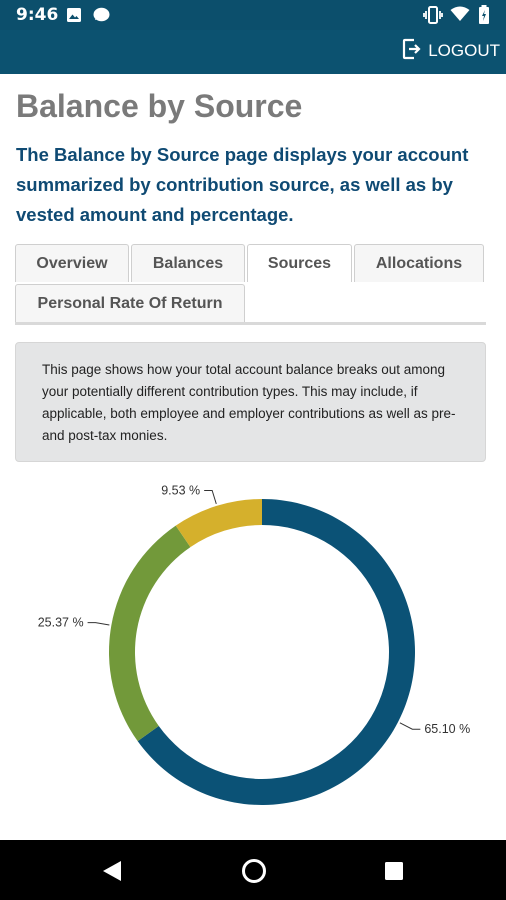 The width and height of the screenshot is (506, 900). I want to click on donut-label-2: 9.53 %, so click(180, 491).